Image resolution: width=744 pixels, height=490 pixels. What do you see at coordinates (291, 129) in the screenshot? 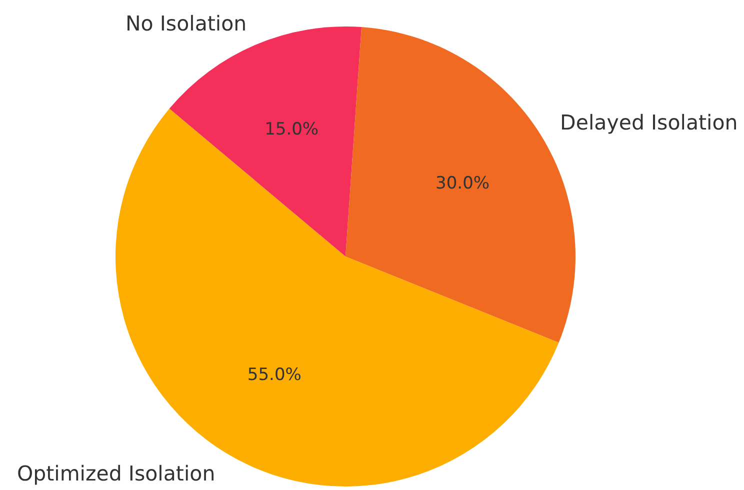
I see `data-label: 15.0%` at bounding box center [291, 129].